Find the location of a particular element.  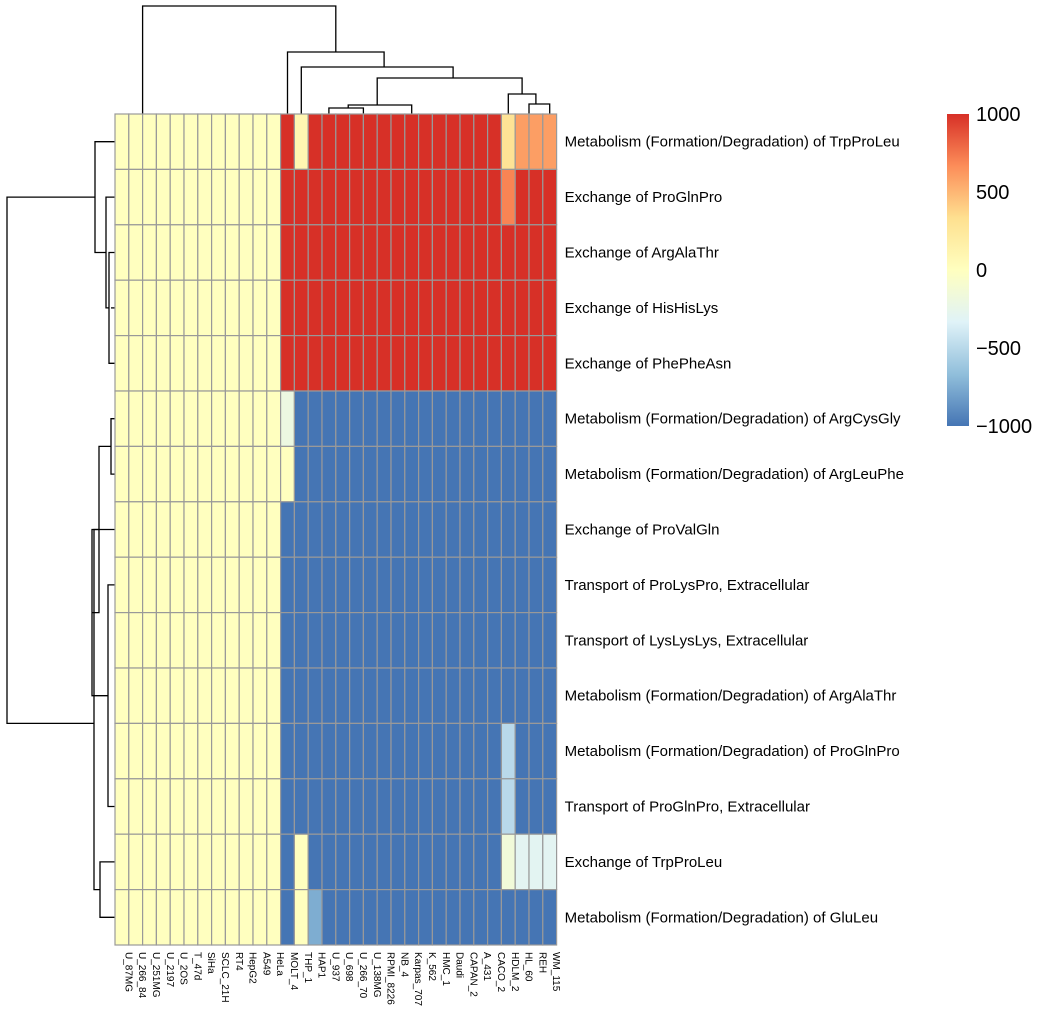

legend-tick-label: 1000 is located at coordinates (998, 115).